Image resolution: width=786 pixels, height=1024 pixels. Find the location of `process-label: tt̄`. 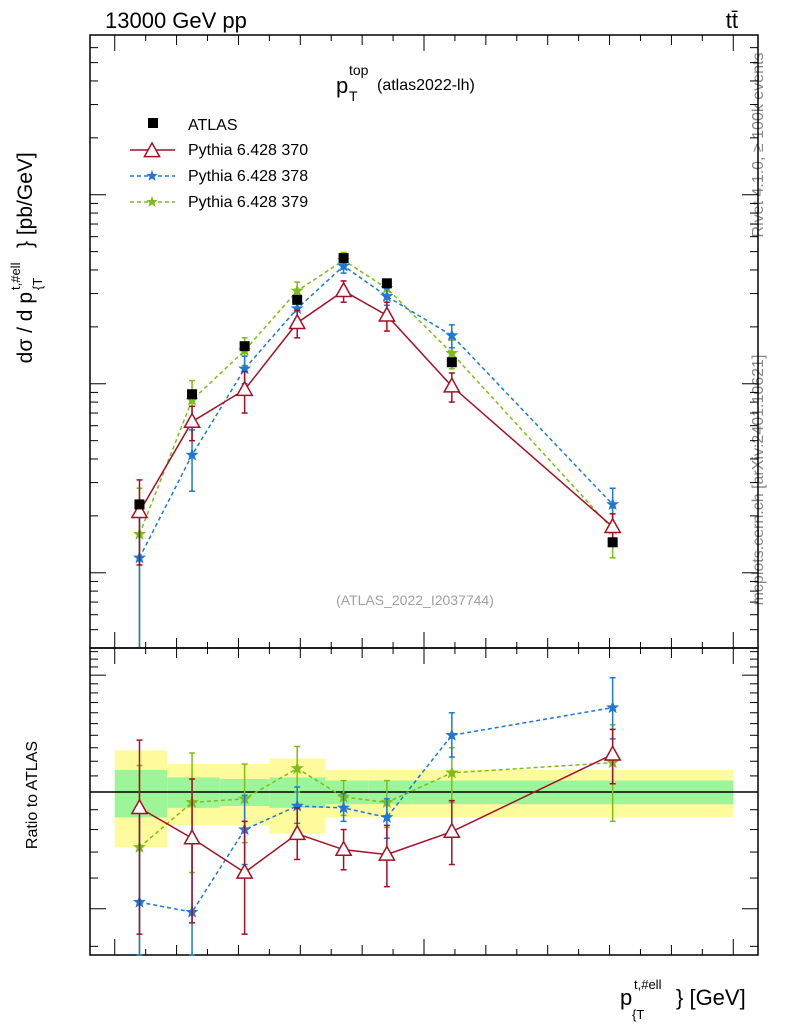

process-label: tt̄ is located at coordinates (732, 20).